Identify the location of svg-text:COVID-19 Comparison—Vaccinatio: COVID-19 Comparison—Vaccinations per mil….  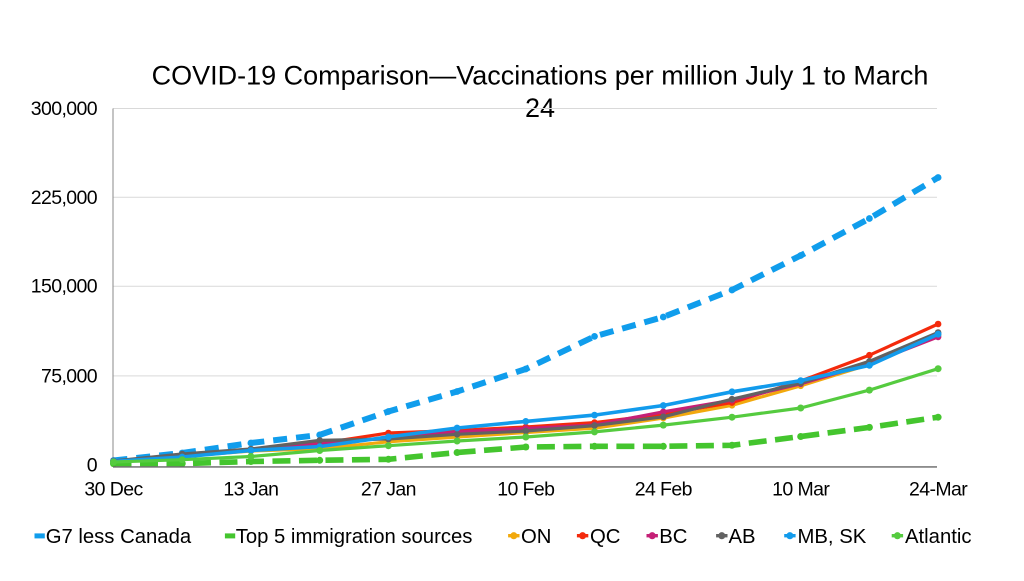
(540, 75).